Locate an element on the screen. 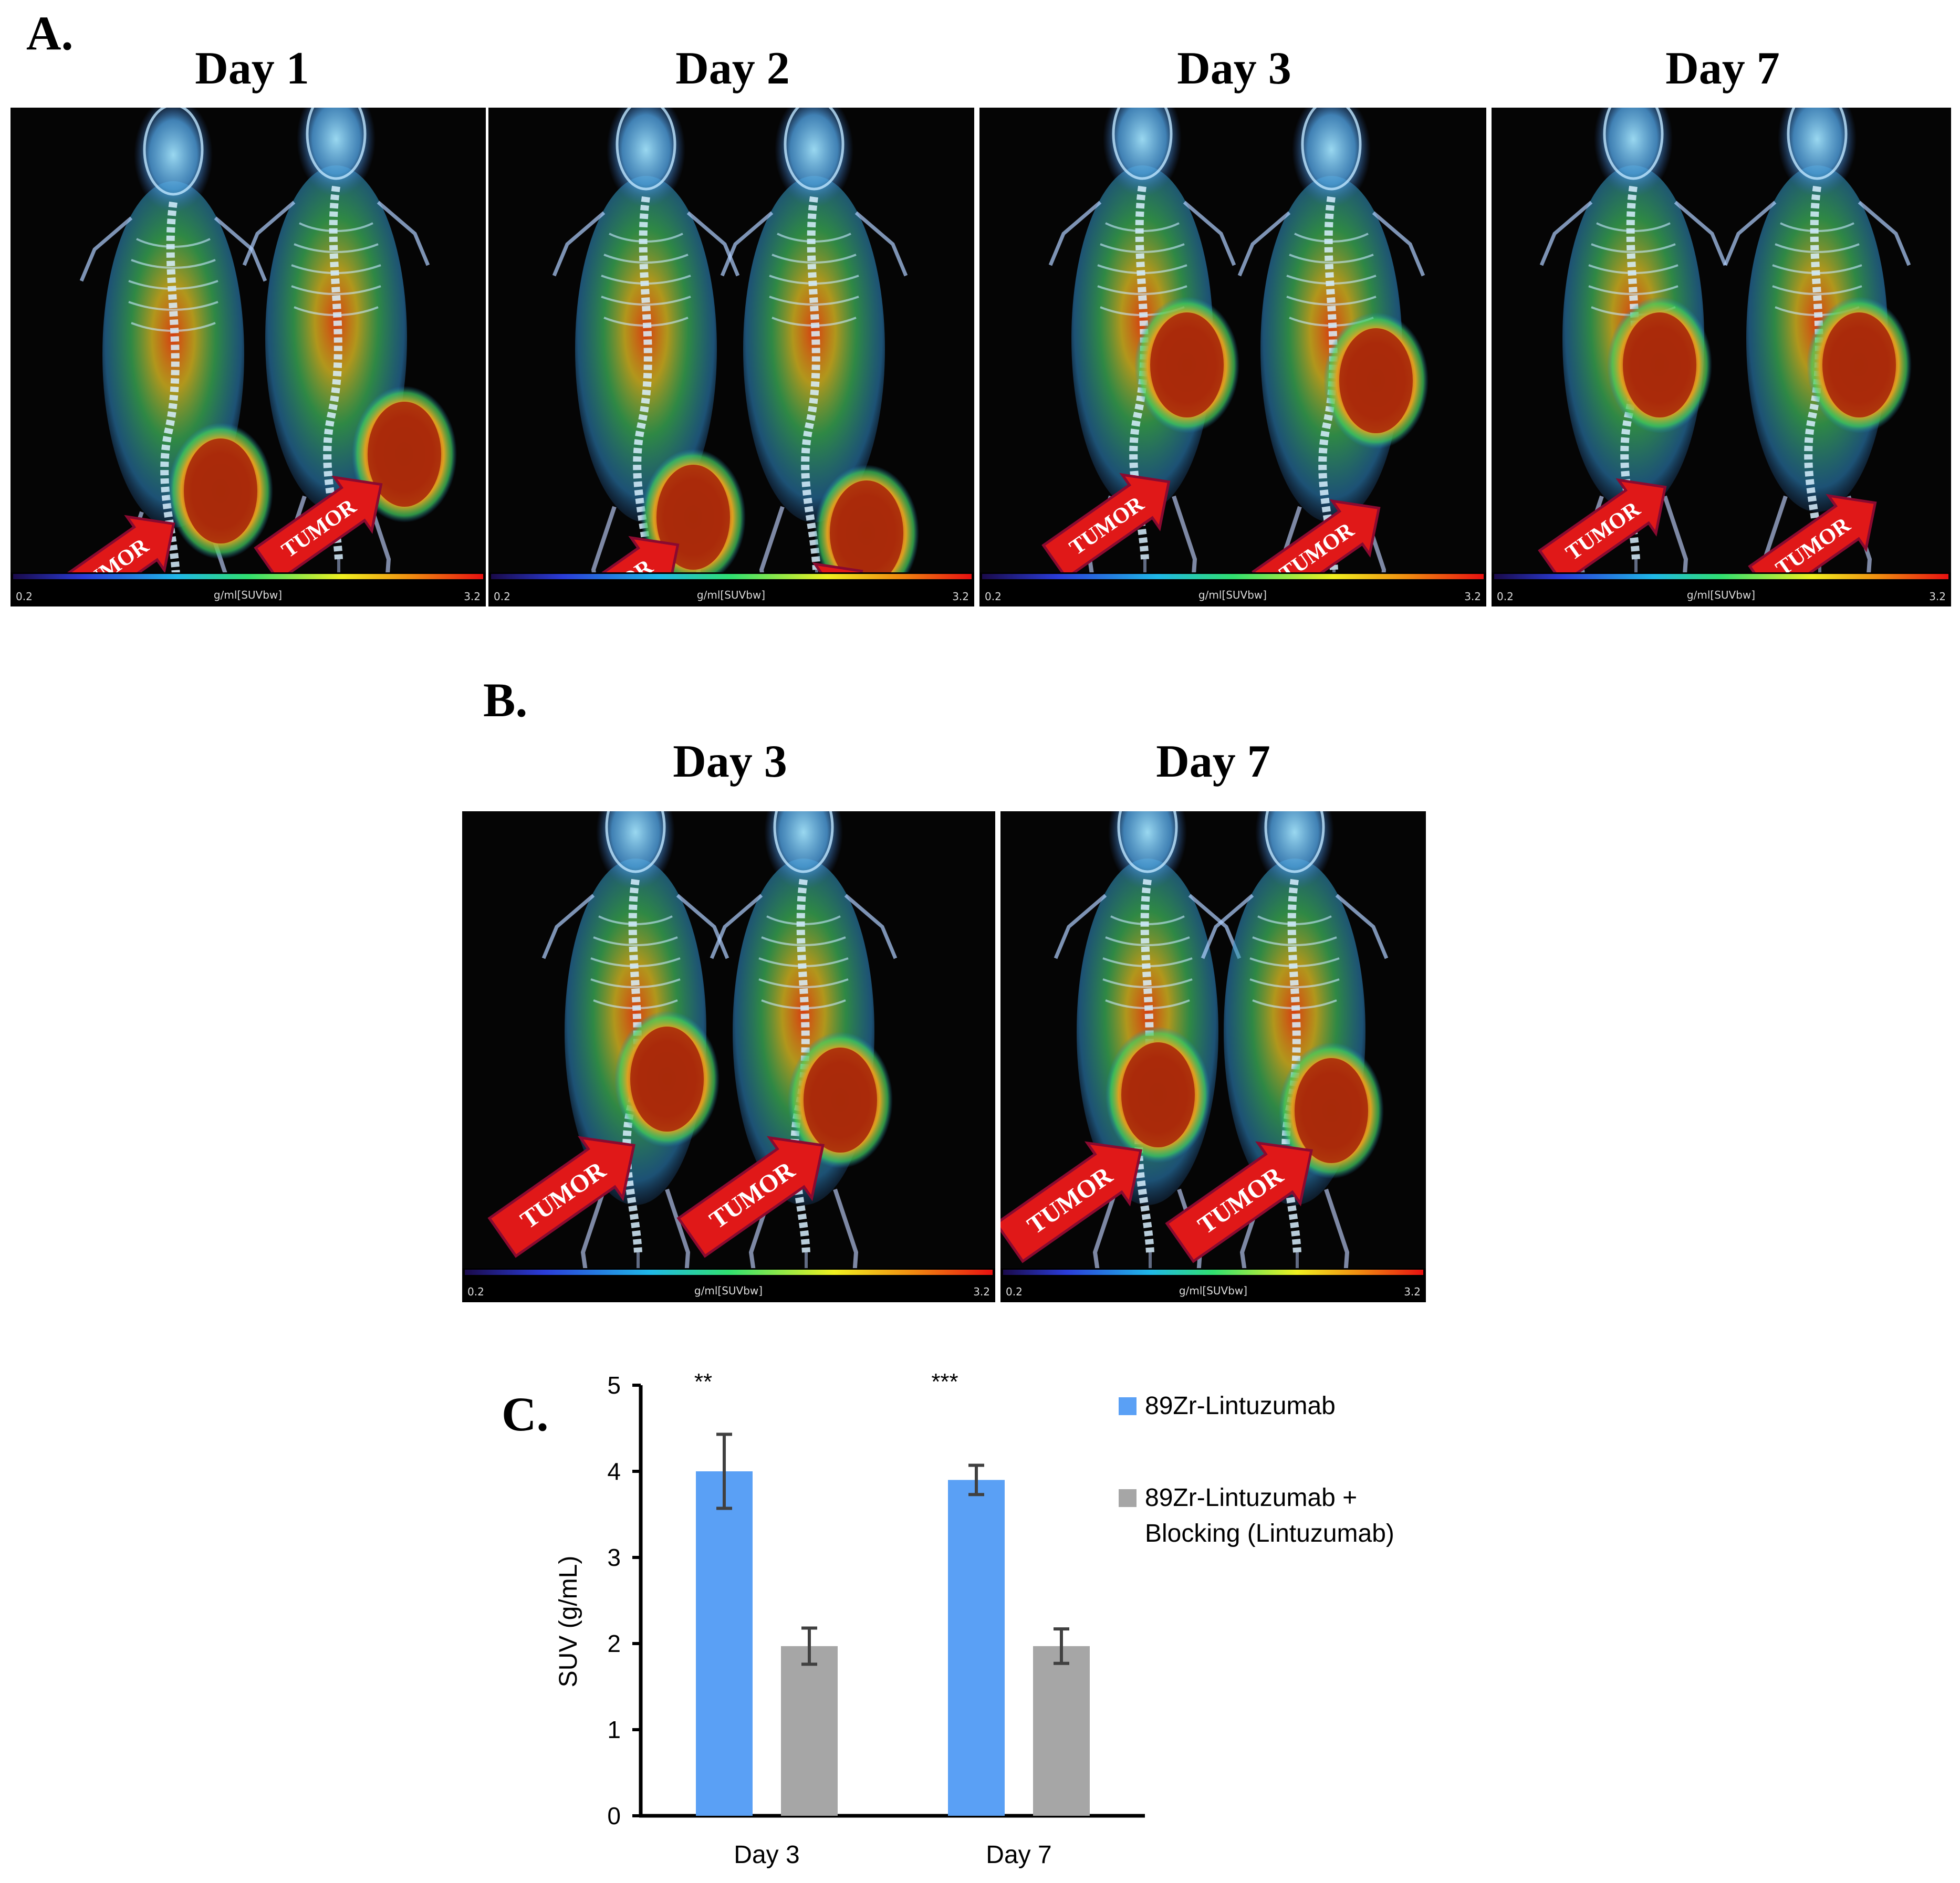  y-tick-label: 0 is located at coordinates (614, 1815).